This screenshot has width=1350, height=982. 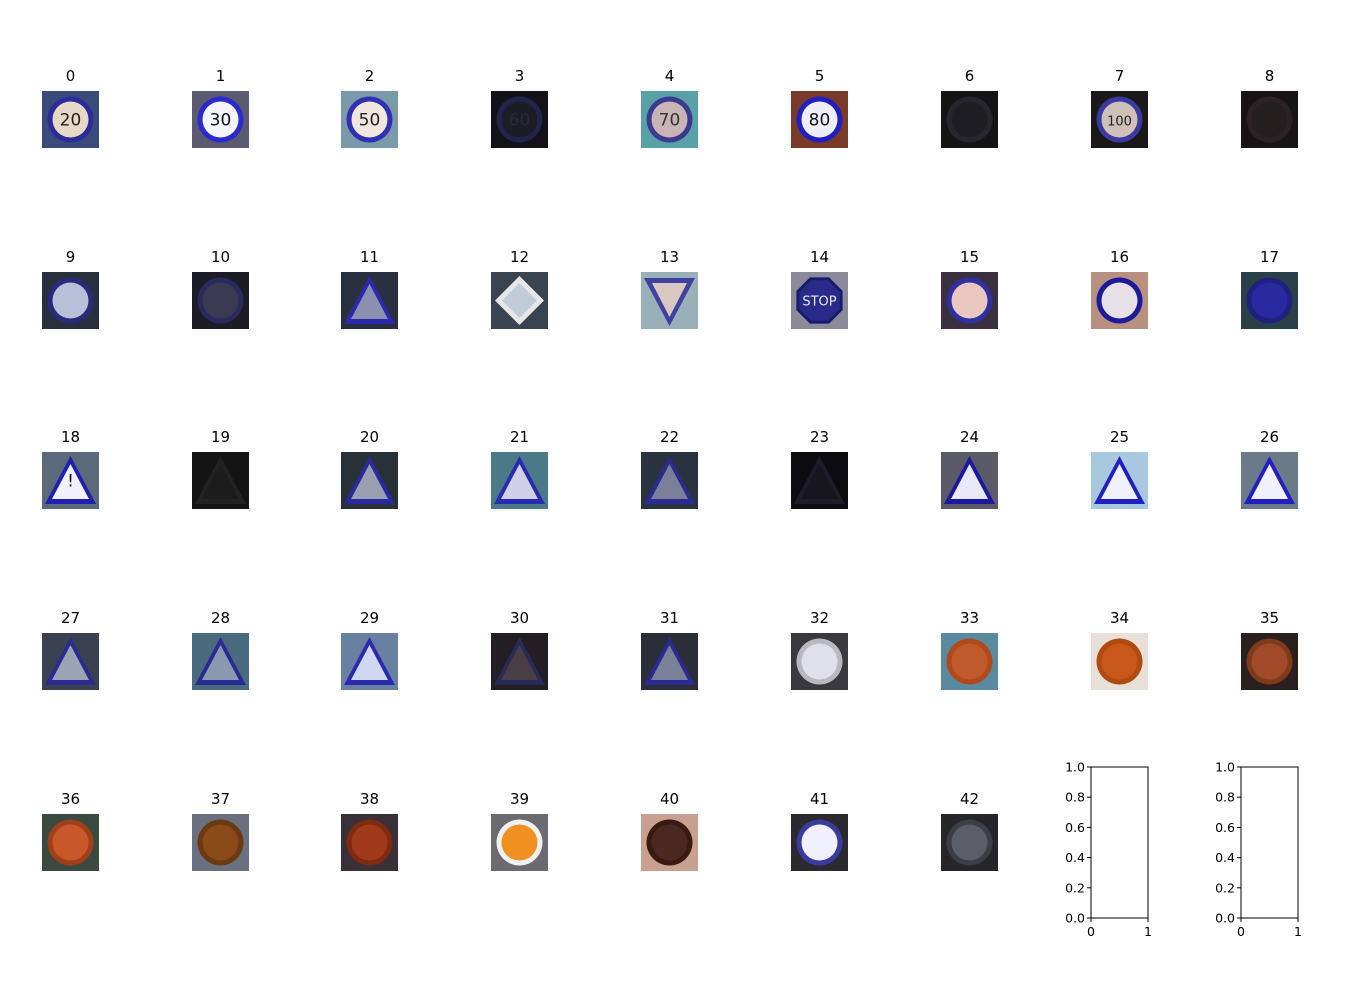 What do you see at coordinates (1269, 257) in the screenshot?
I see `panel-title: 17` at bounding box center [1269, 257].